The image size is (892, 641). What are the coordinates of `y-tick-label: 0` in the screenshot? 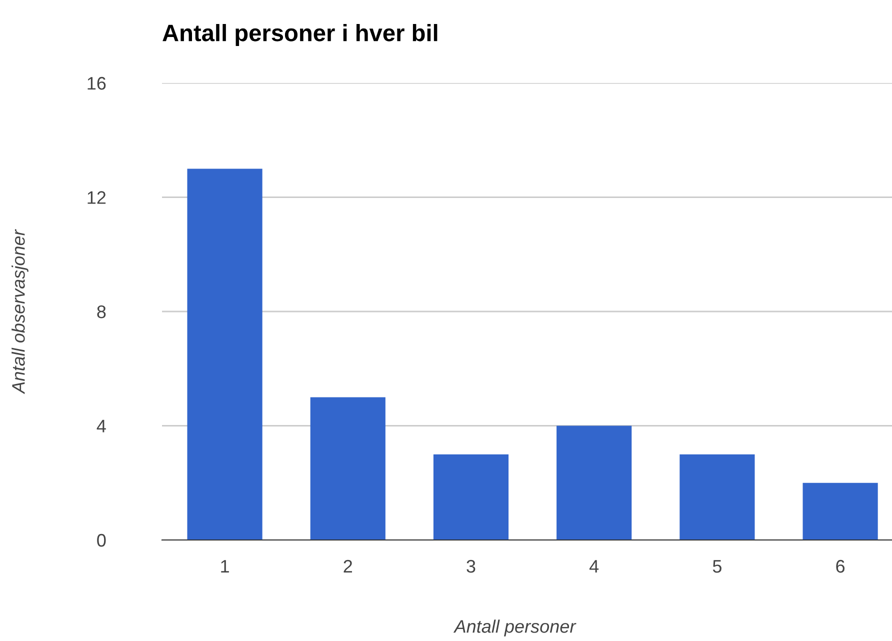 It's located at (101, 540).